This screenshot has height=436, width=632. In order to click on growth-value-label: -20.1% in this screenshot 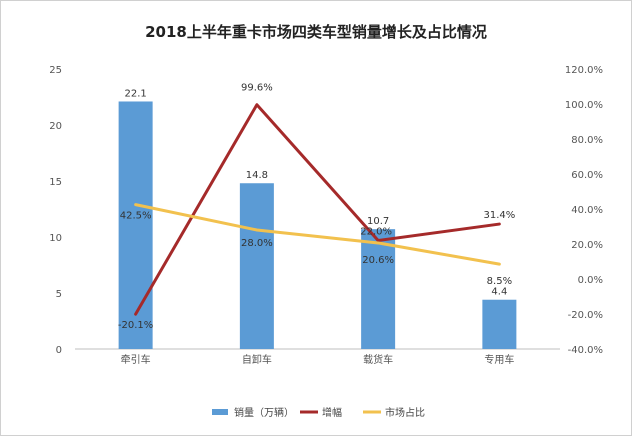, I will do `click(135, 325)`.